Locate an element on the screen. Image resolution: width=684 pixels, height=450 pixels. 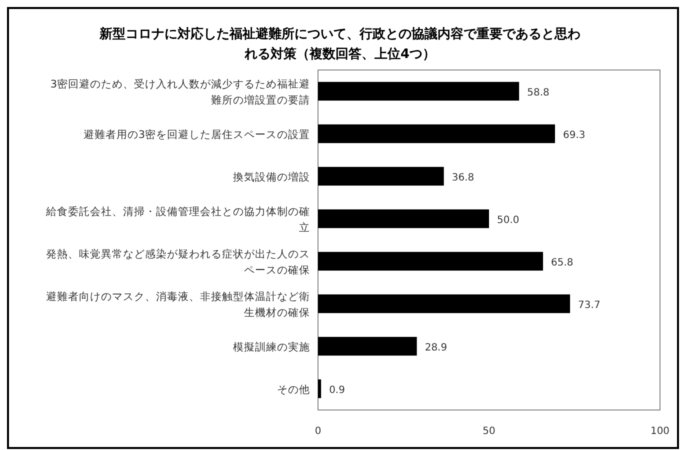
y-tick-label: 3密回避のため、受け入れ人数が減少するため福祉避難所の増設置の要請 is located at coordinates (180, 91).